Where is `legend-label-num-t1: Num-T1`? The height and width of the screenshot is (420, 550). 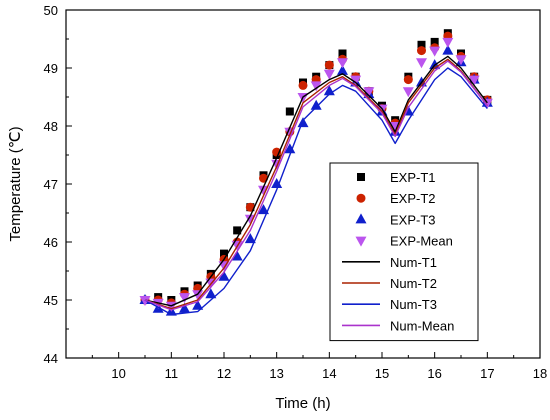
legend-label-num-t1: Num-T1 is located at coordinates (413, 262).